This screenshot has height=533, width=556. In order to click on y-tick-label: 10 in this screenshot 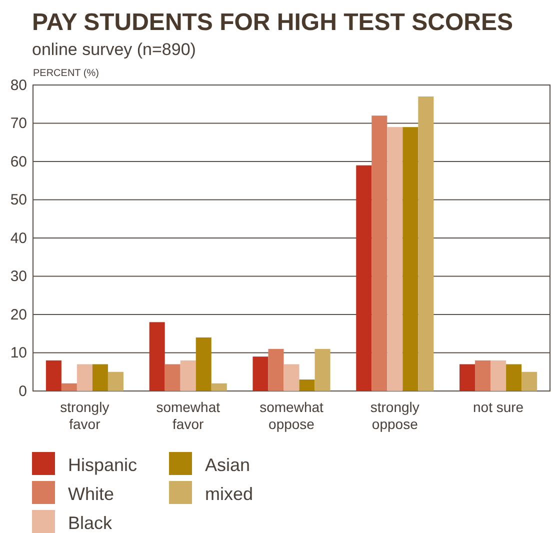, I will do `click(18, 353)`.